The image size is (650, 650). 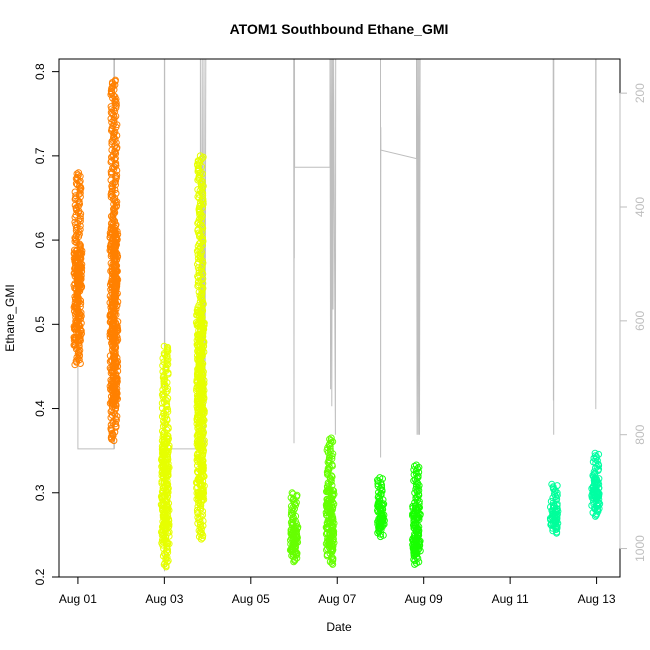 What do you see at coordinates (337, 599) in the screenshot?
I see `x-tick-label: Aug 07` at bounding box center [337, 599].